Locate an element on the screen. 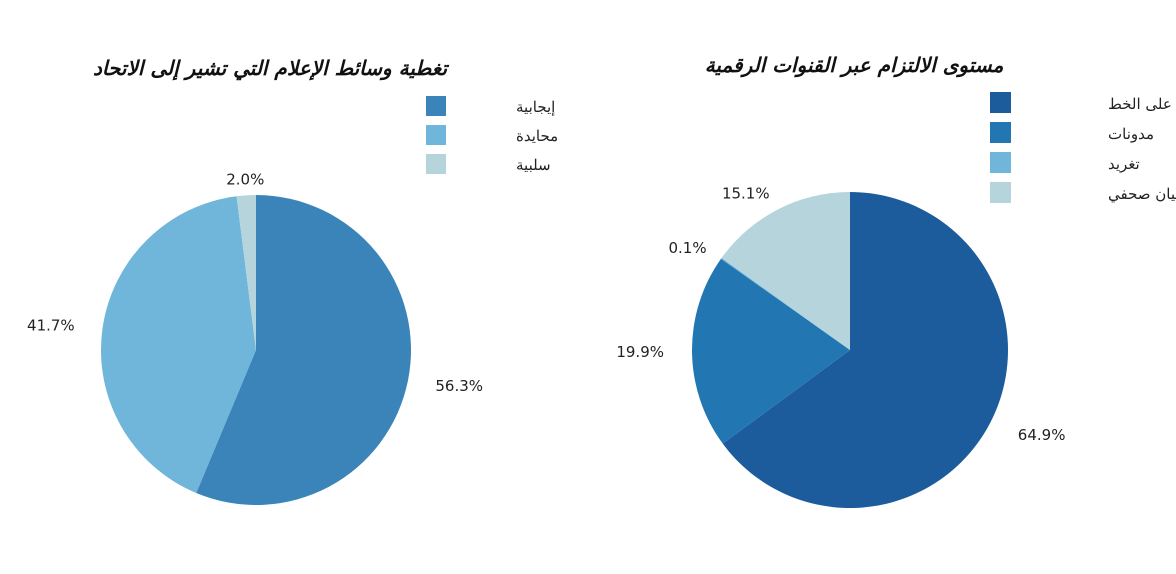 The width and height of the screenshot is (1176, 574). slice-data-label: 19.9% is located at coordinates (640, 352).